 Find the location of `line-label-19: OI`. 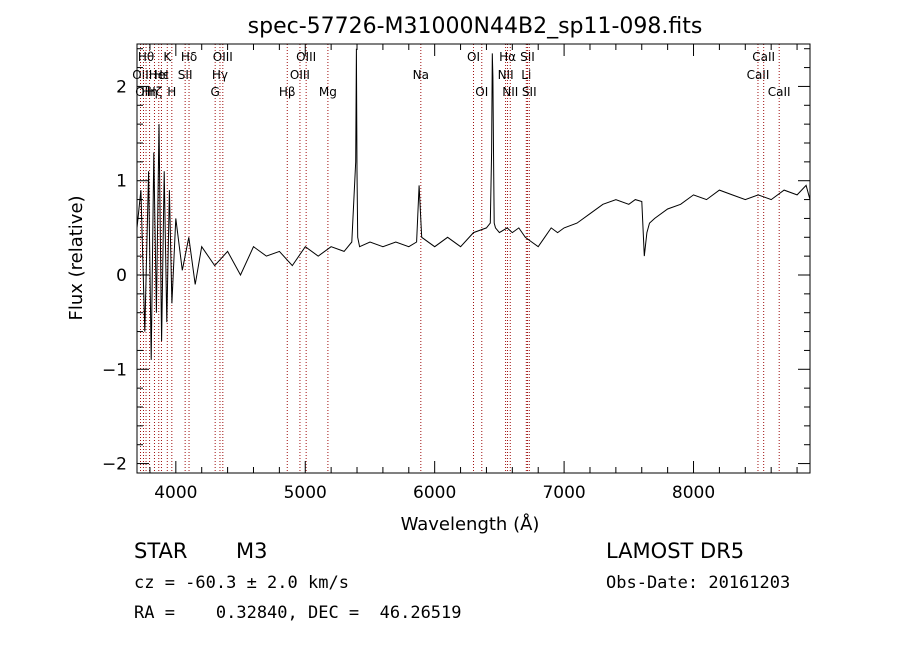

line-label-19: OI is located at coordinates (473, 57).